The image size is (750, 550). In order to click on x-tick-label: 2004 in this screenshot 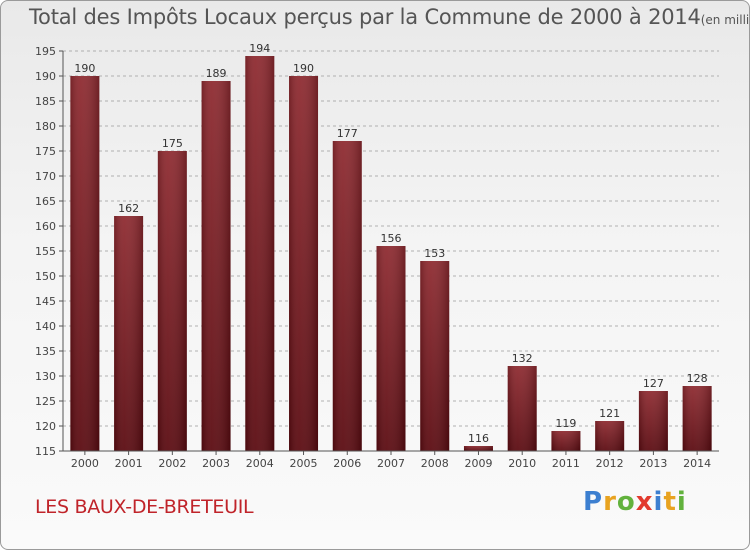, I will do `click(260, 463)`.